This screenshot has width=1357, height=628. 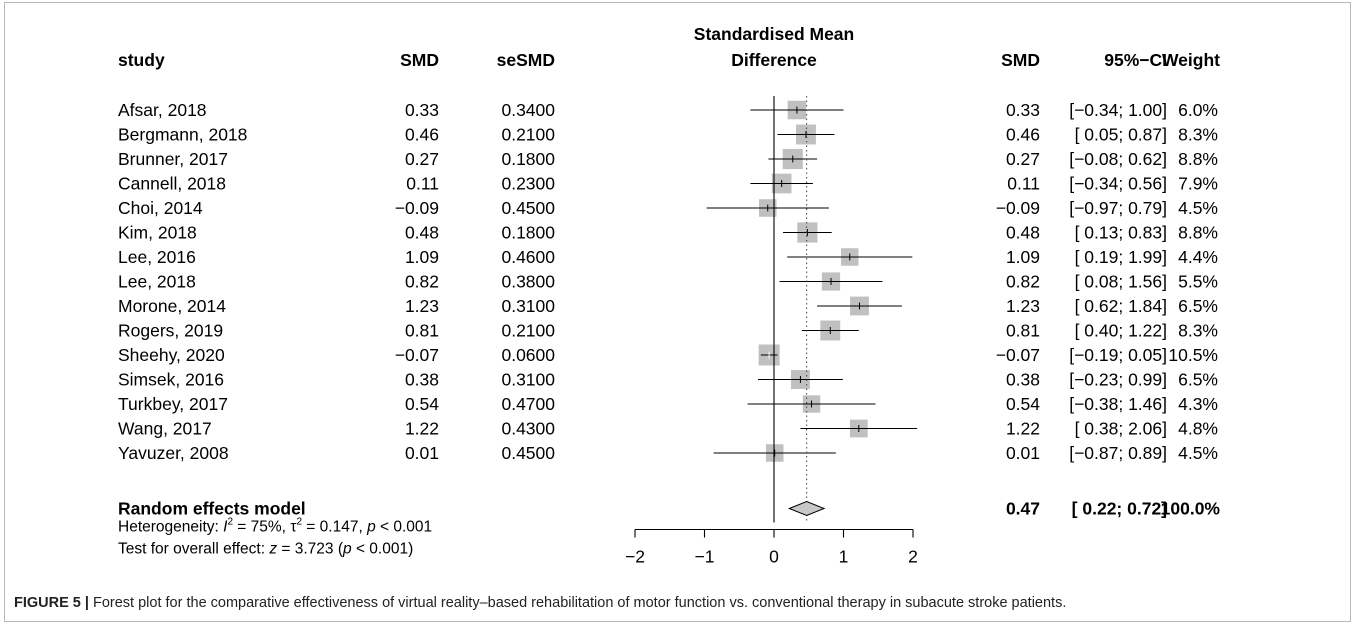 What do you see at coordinates (422, 380) in the screenshot?
I see `study-smd: 0.38` at bounding box center [422, 380].